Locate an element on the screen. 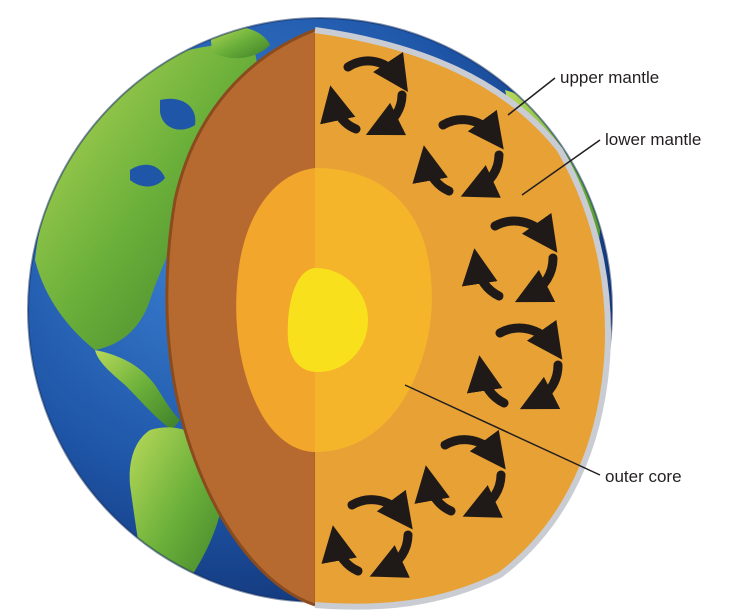  outer-core-label: outer core is located at coordinates (643, 476).